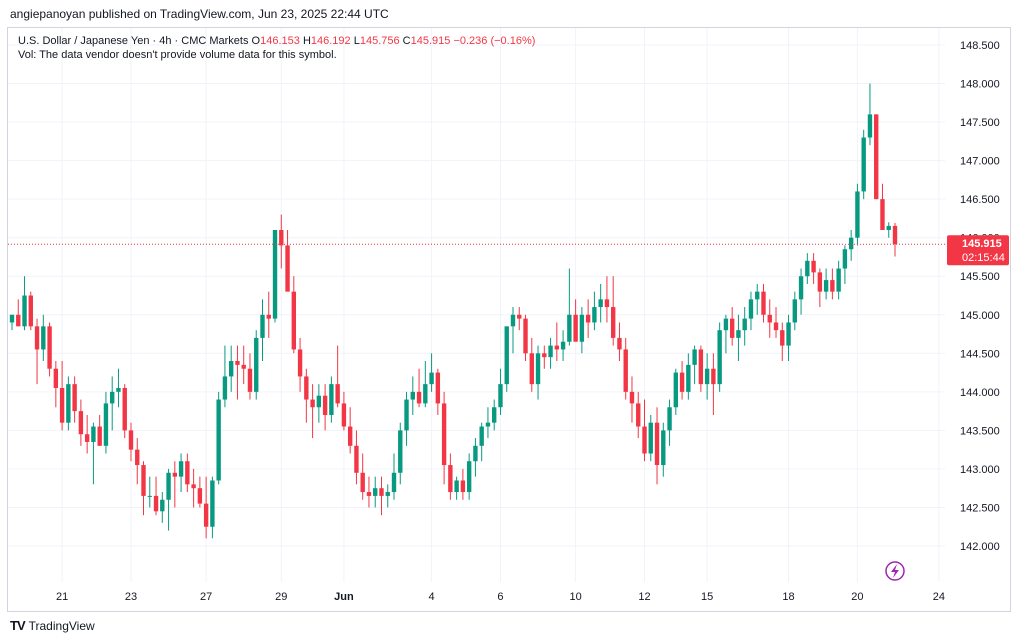  What do you see at coordinates (980, 508) in the screenshot?
I see `price-tick-label: 142.500` at bounding box center [980, 508].